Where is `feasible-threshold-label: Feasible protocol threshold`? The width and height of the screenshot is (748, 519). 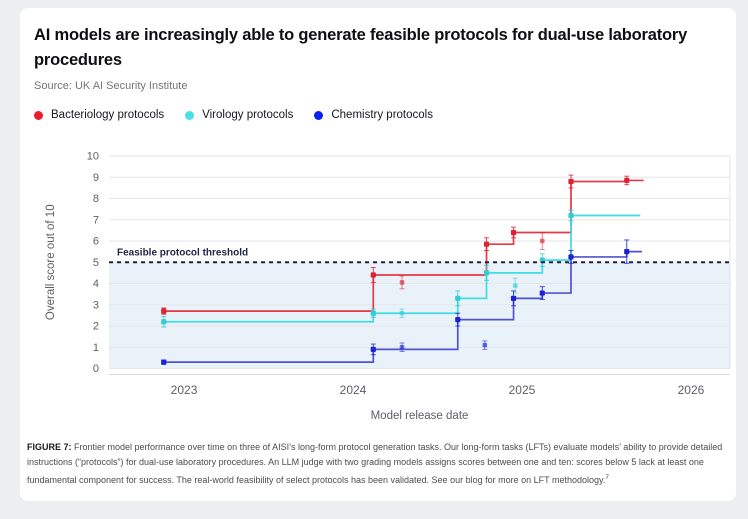 feasible-threshold-label: Feasible protocol threshold is located at coordinates (182, 252).